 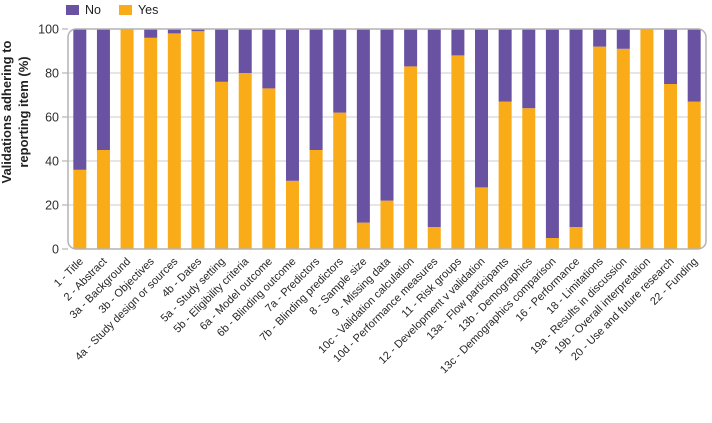 What do you see at coordinates (55, 250) in the screenshot?
I see `y-tick-label: 0` at bounding box center [55, 250].